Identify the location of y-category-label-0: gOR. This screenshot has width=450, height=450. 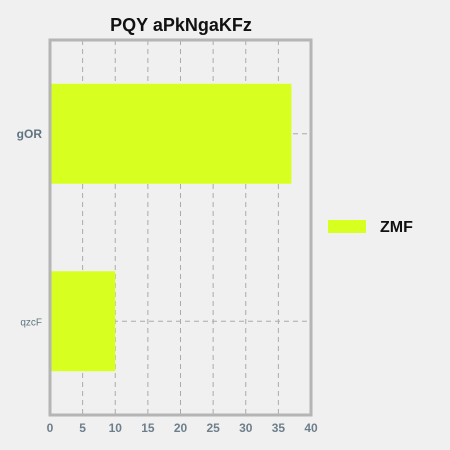
(30, 134).